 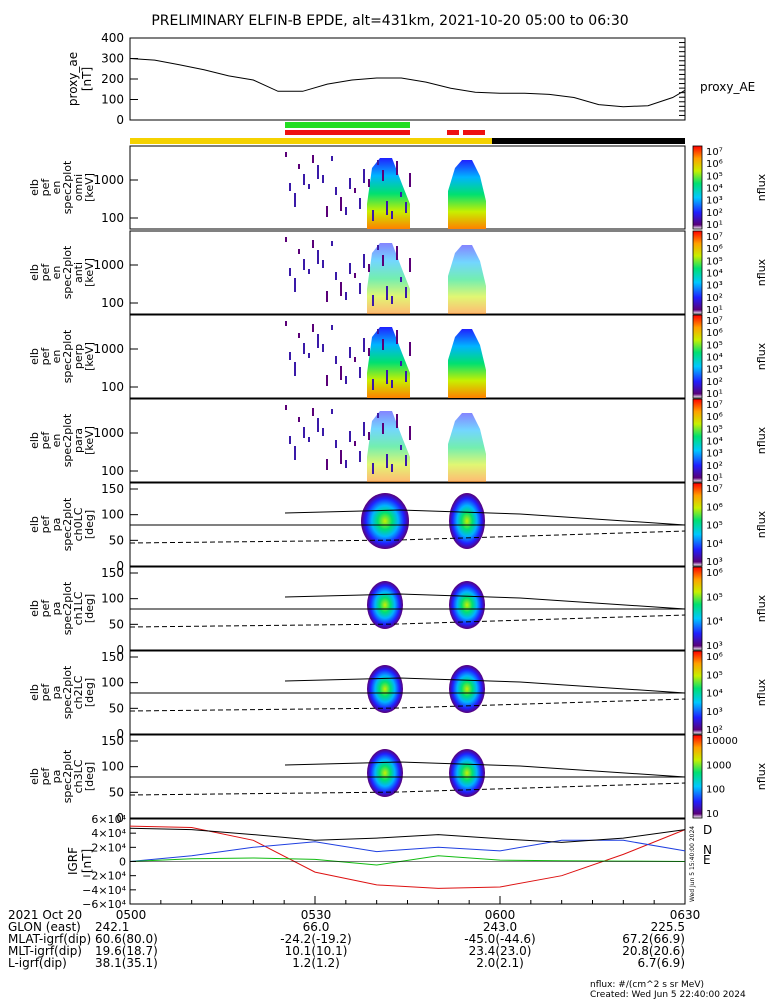 I want to click on colorbar-tick-label: 10⁴, so click(x=714, y=694).